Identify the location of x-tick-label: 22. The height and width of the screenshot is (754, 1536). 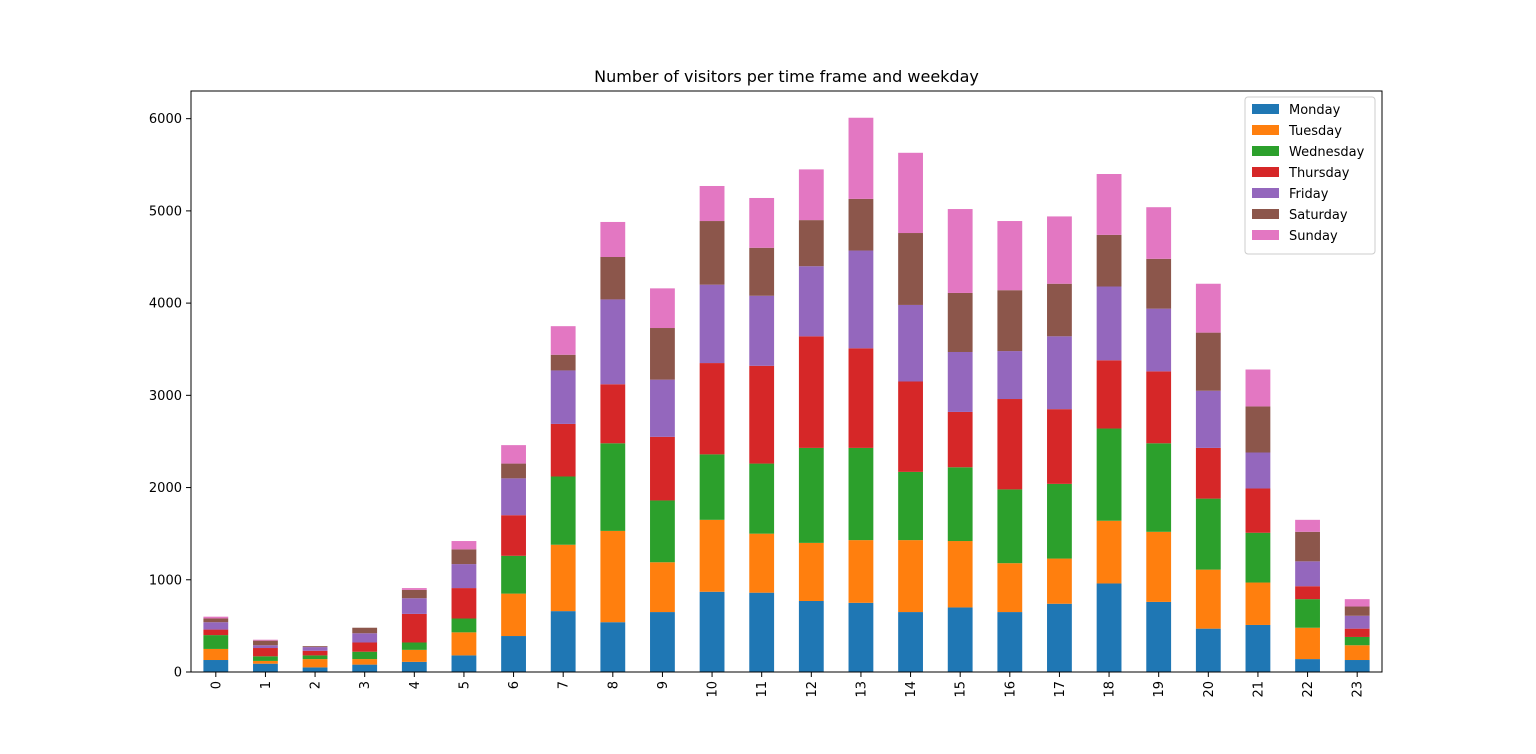
(1308, 689).